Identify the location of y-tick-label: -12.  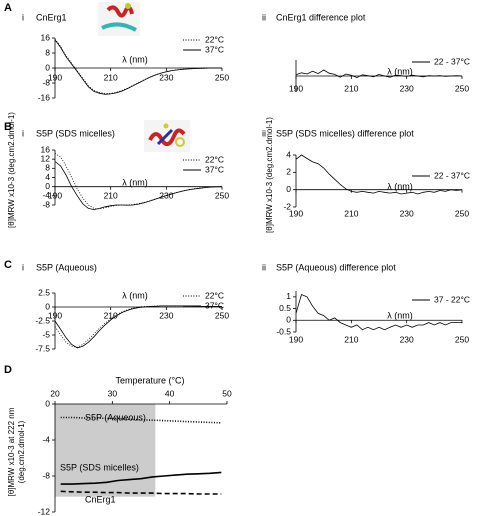
(44, 511).